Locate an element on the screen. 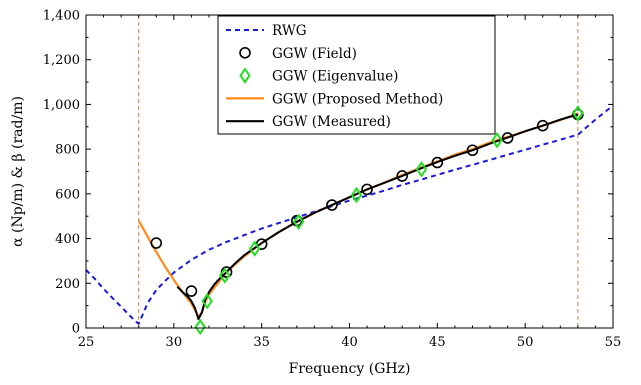  y-tick-label: 600 is located at coordinates (67, 194).